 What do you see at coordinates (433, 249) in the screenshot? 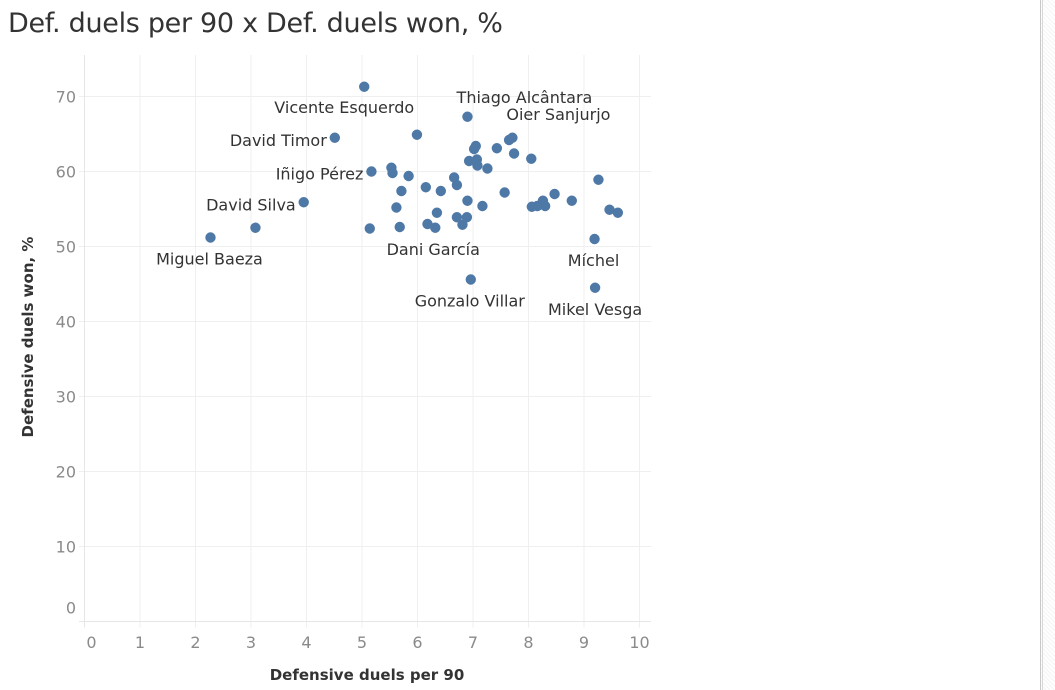
I see `point-label: Dani García` at bounding box center [433, 249].